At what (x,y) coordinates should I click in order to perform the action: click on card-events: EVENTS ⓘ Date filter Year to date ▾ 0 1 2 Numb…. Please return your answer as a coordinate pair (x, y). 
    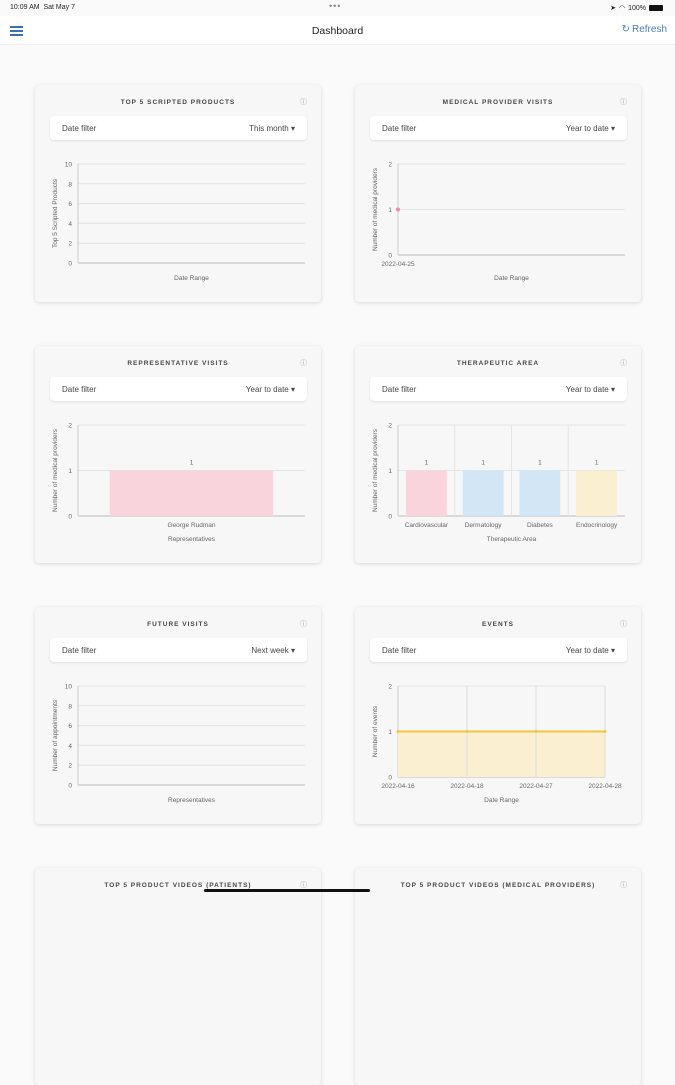
    Looking at the image, I should click on (498, 715).